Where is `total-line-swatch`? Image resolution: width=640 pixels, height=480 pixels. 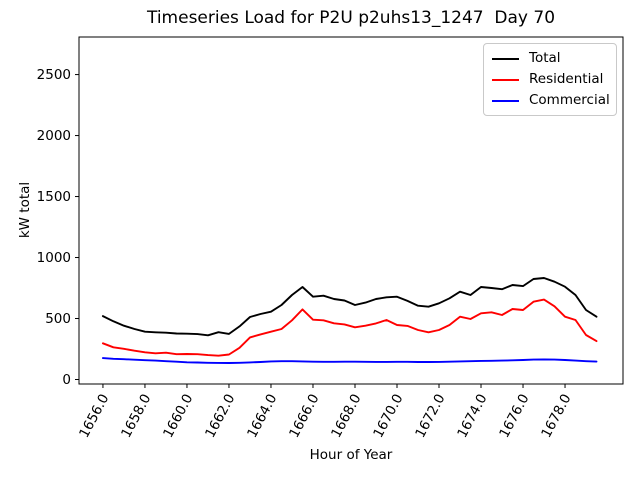 total-line-swatch is located at coordinates (505, 58).